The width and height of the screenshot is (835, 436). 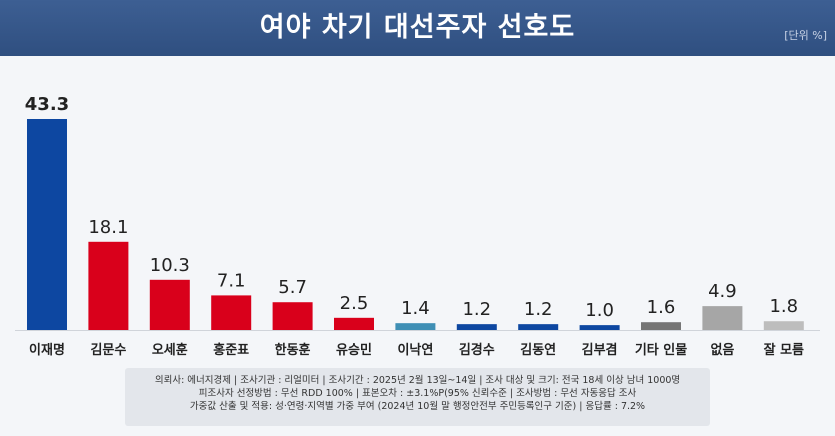 What do you see at coordinates (599, 310) in the screenshot?
I see `value-label-9: 1.0` at bounding box center [599, 310].